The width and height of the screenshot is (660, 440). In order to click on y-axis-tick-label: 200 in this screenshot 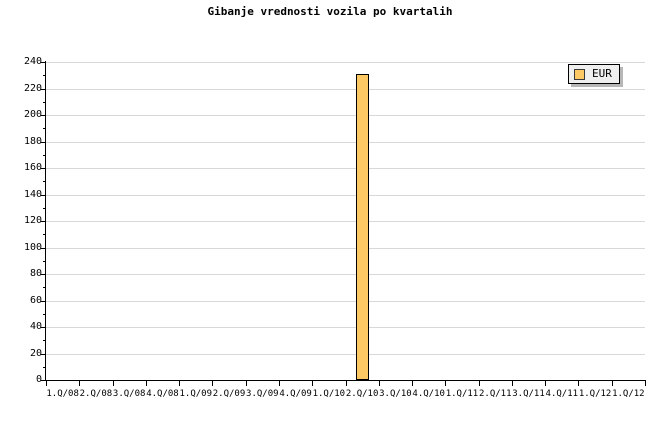, I will do `click(32, 114)`.